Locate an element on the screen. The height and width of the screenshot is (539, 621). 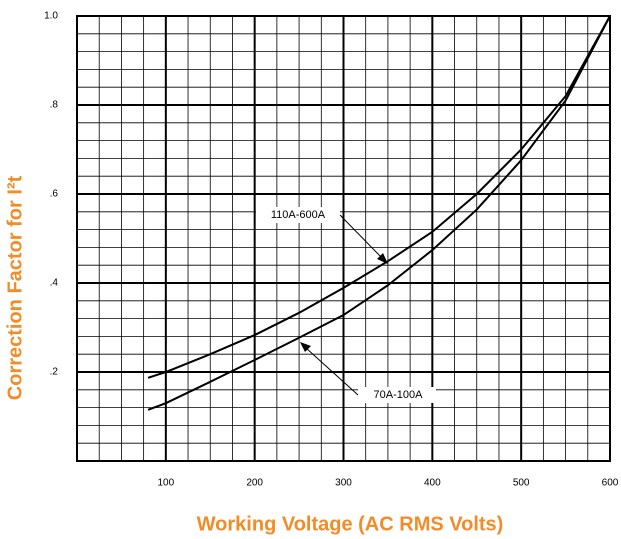
y-tick-label: .2 is located at coordinates (54, 372).